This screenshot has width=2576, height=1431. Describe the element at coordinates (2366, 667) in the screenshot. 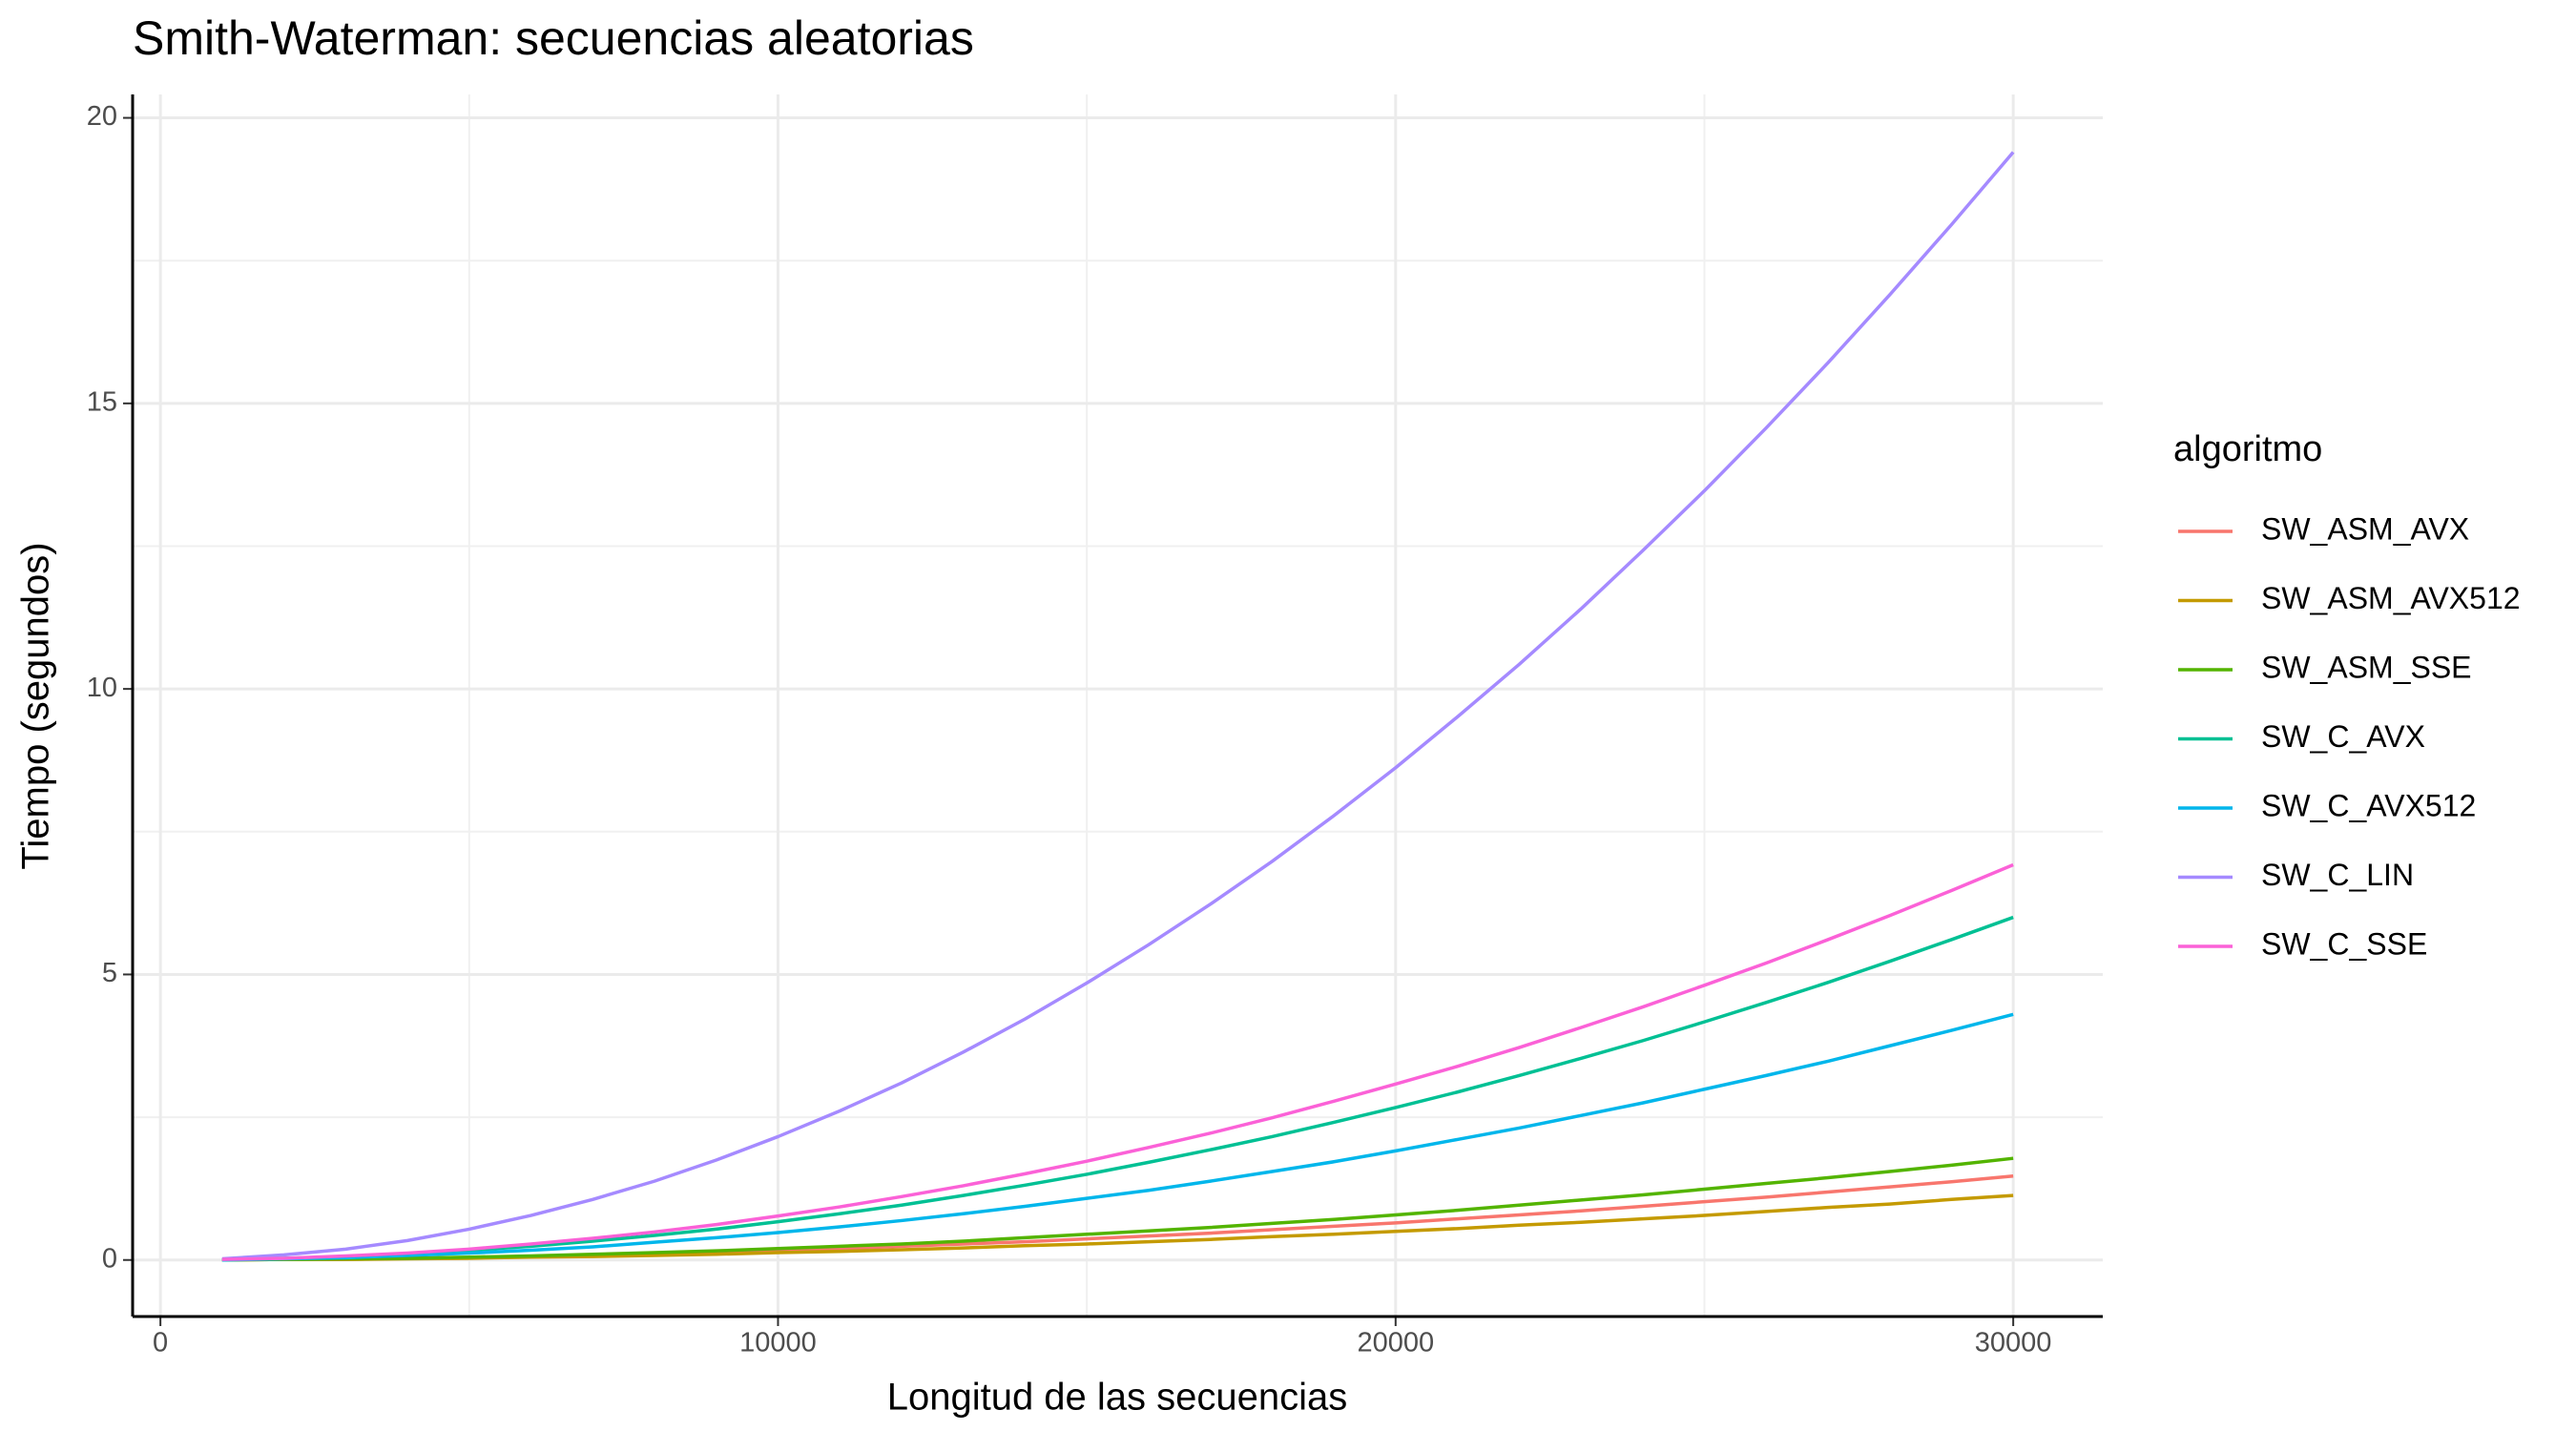

I see `legend-label: SW_ASM_SSE` at that location.